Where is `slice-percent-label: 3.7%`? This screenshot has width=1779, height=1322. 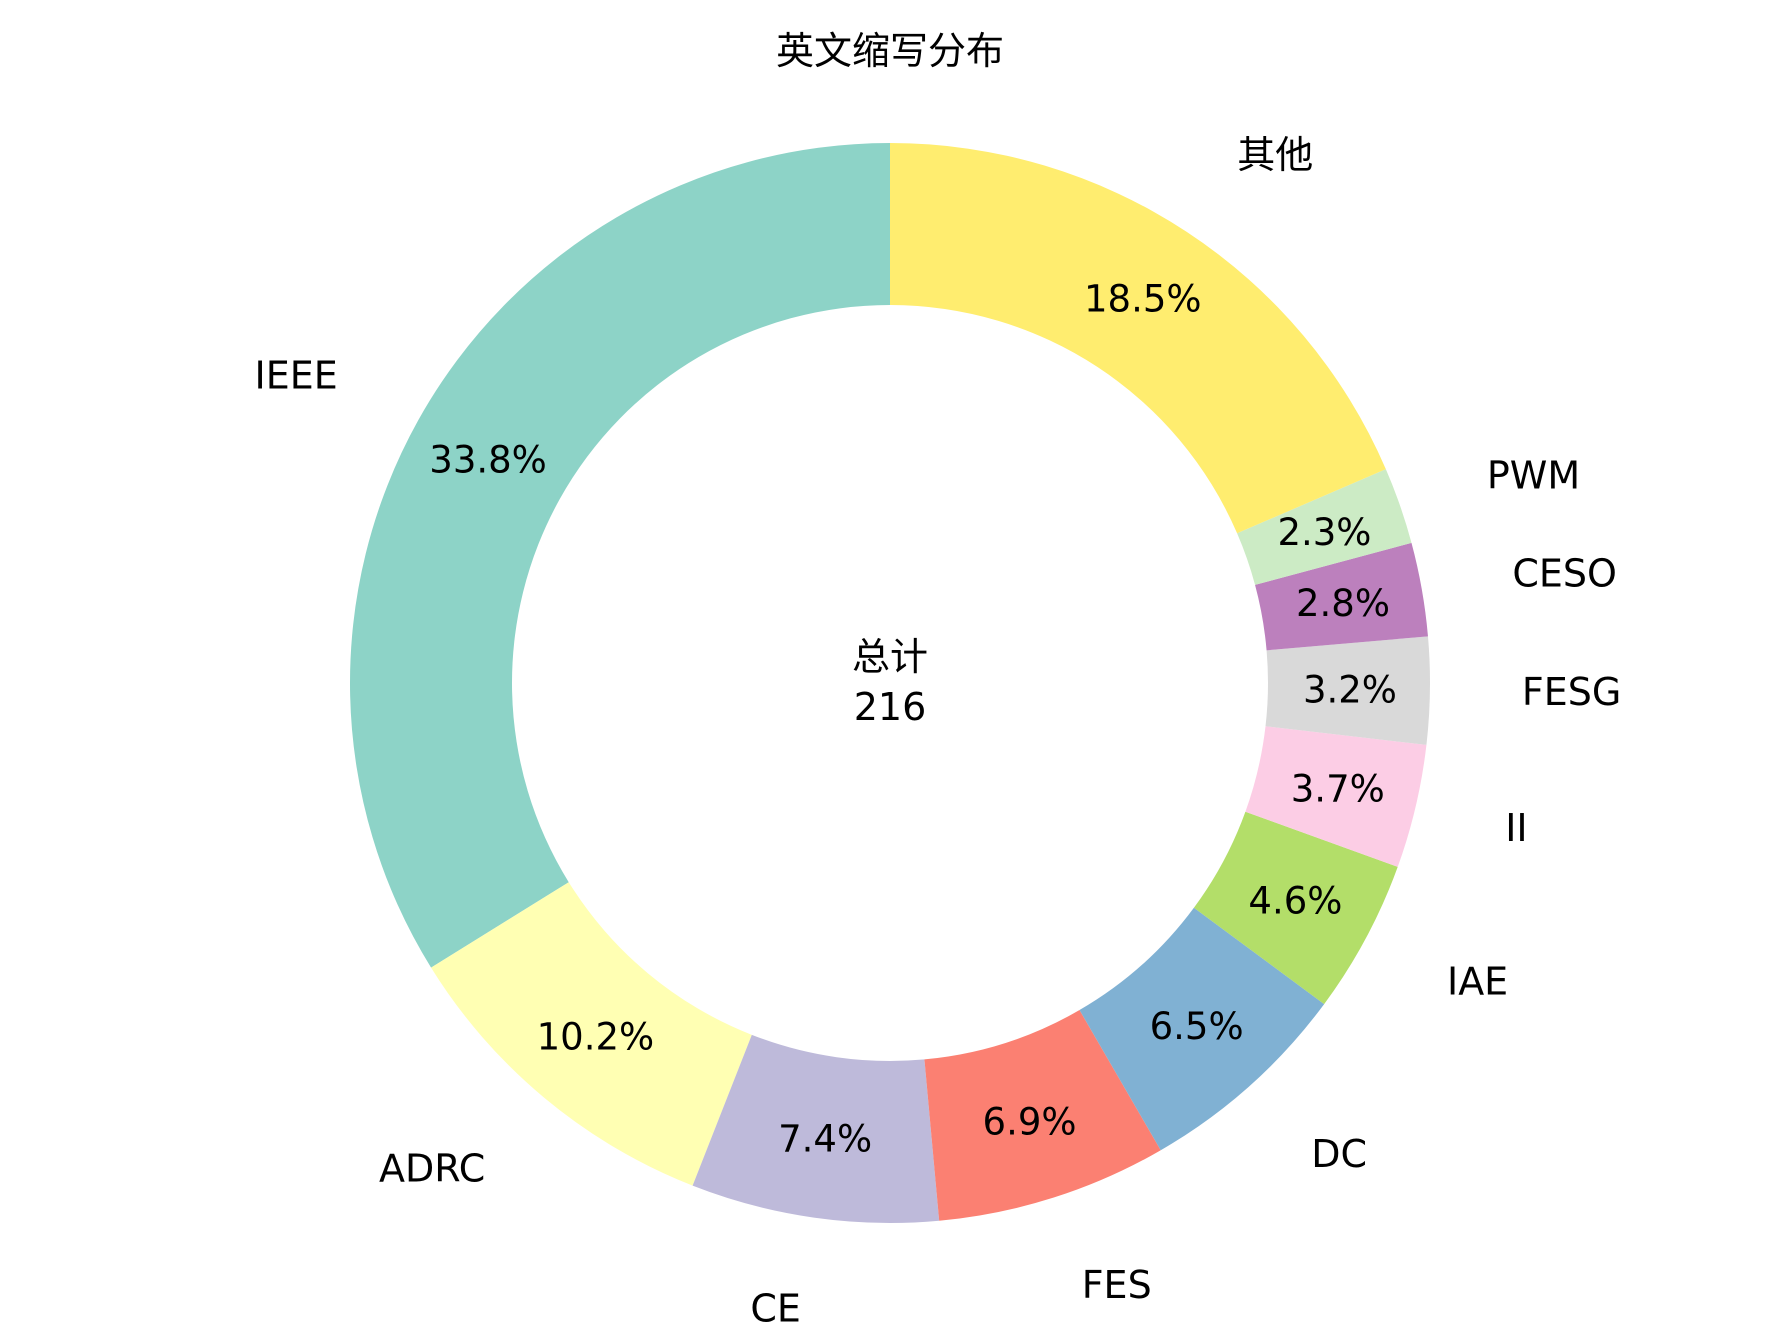 slice-percent-label: 3.7% is located at coordinates (1338, 788).